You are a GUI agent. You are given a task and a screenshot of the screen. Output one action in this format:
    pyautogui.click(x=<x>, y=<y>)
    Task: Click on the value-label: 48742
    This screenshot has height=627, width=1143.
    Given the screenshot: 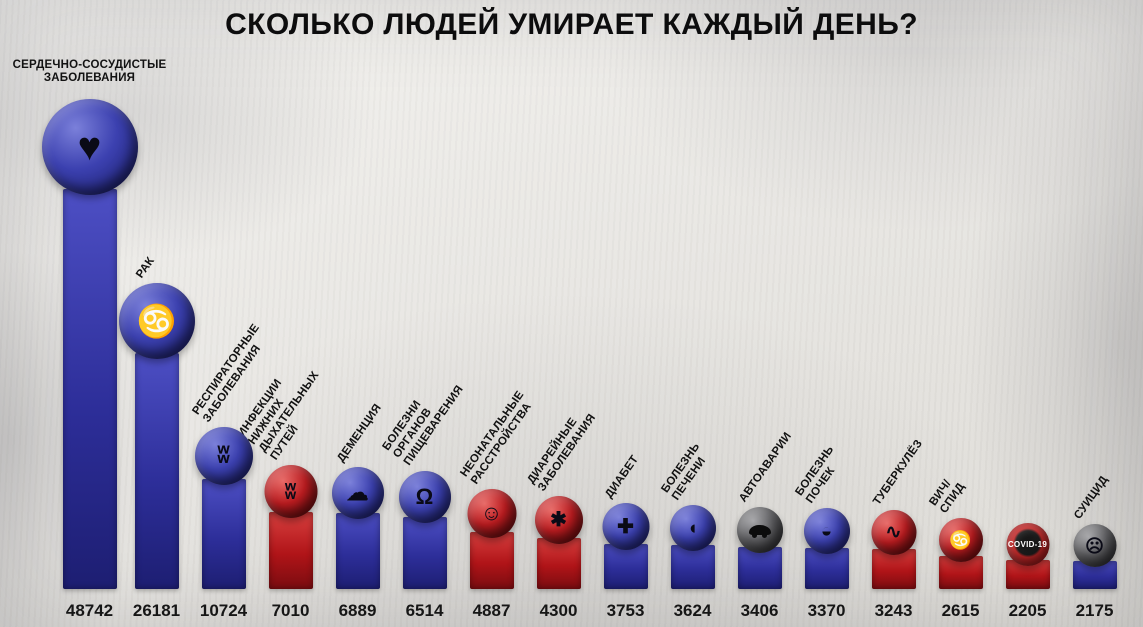 What is the action you would take?
    pyautogui.click(x=89, y=610)
    